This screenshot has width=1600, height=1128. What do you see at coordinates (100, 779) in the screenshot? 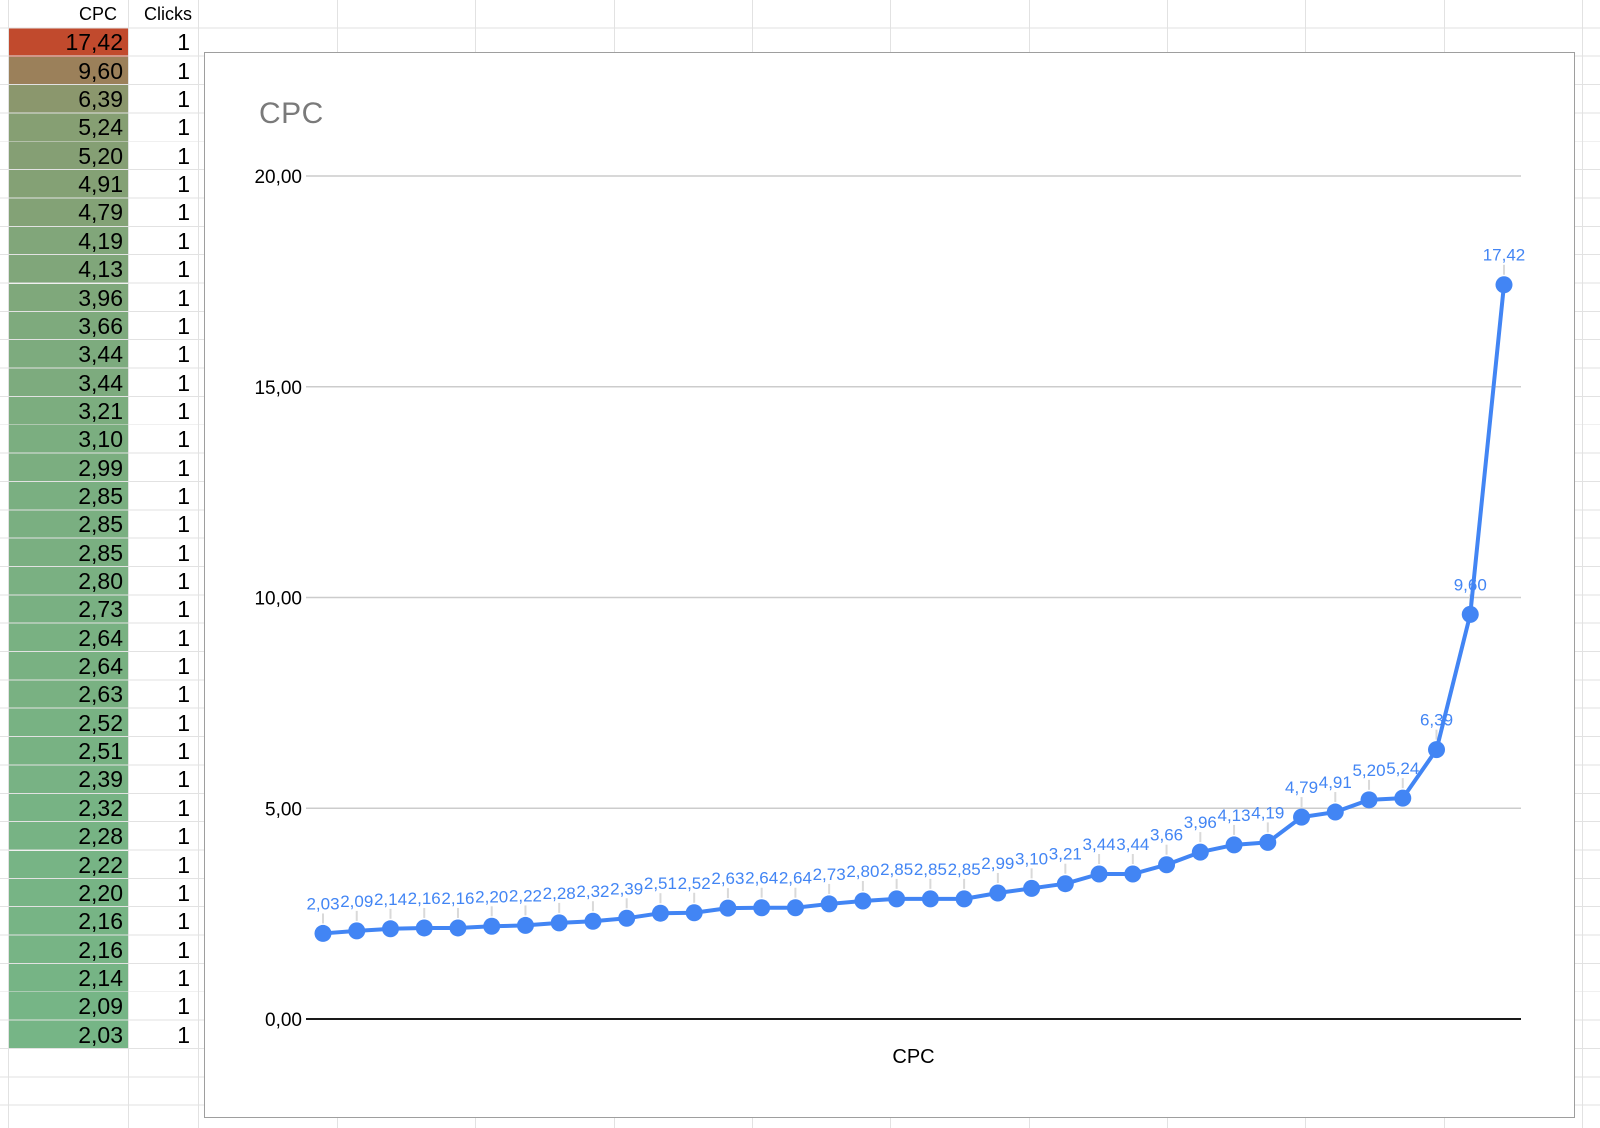
I see `cpc-cell: 2,39` at bounding box center [100, 779].